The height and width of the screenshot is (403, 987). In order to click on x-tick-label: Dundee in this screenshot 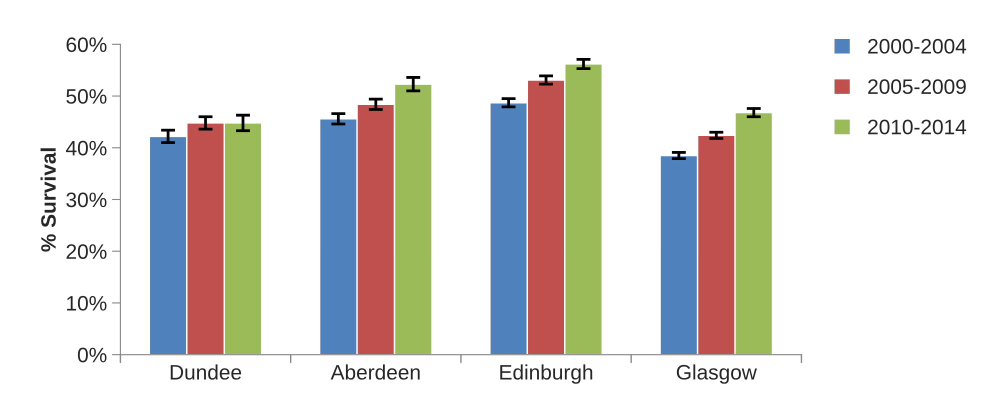, I will do `click(206, 372)`.